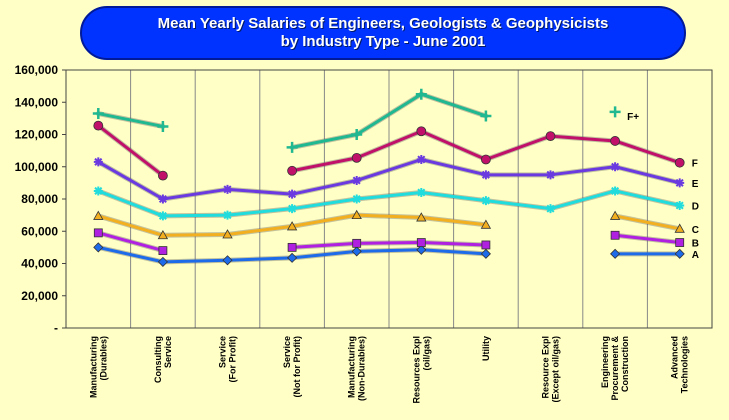  I want to click on series-label: A, so click(695, 255).